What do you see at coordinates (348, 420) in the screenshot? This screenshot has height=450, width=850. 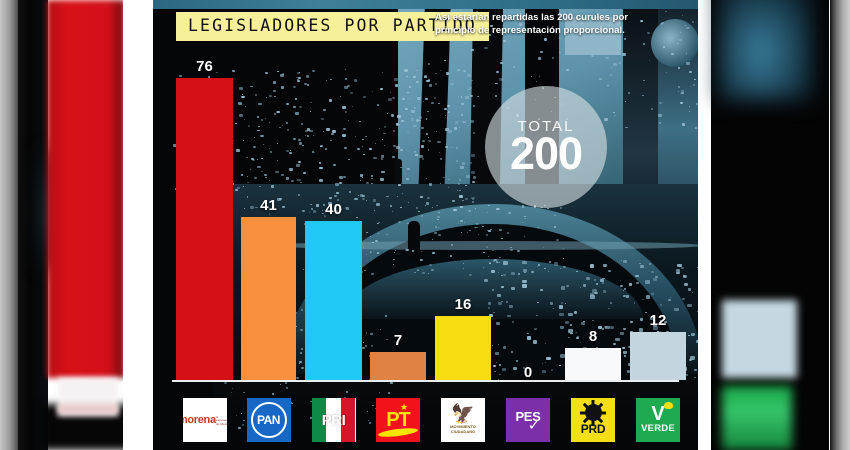 I see `pri-red-band` at bounding box center [348, 420].